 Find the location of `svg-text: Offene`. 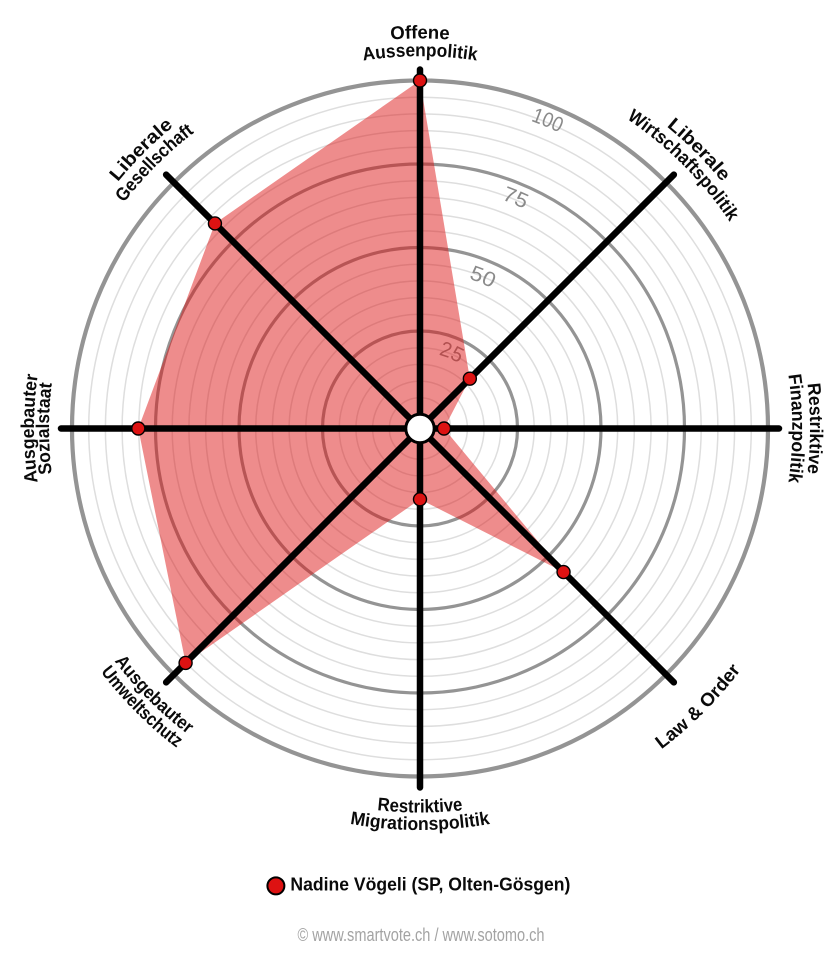

svg-text: Offene is located at coordinates (420, 32).